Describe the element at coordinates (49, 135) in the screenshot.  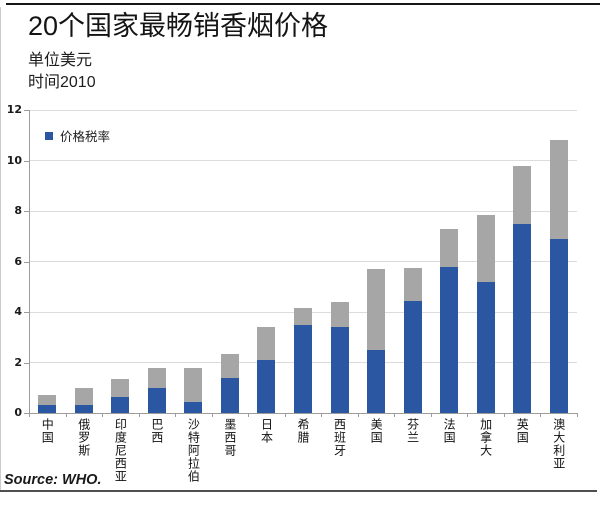
I see `legend-swatch` at that location.